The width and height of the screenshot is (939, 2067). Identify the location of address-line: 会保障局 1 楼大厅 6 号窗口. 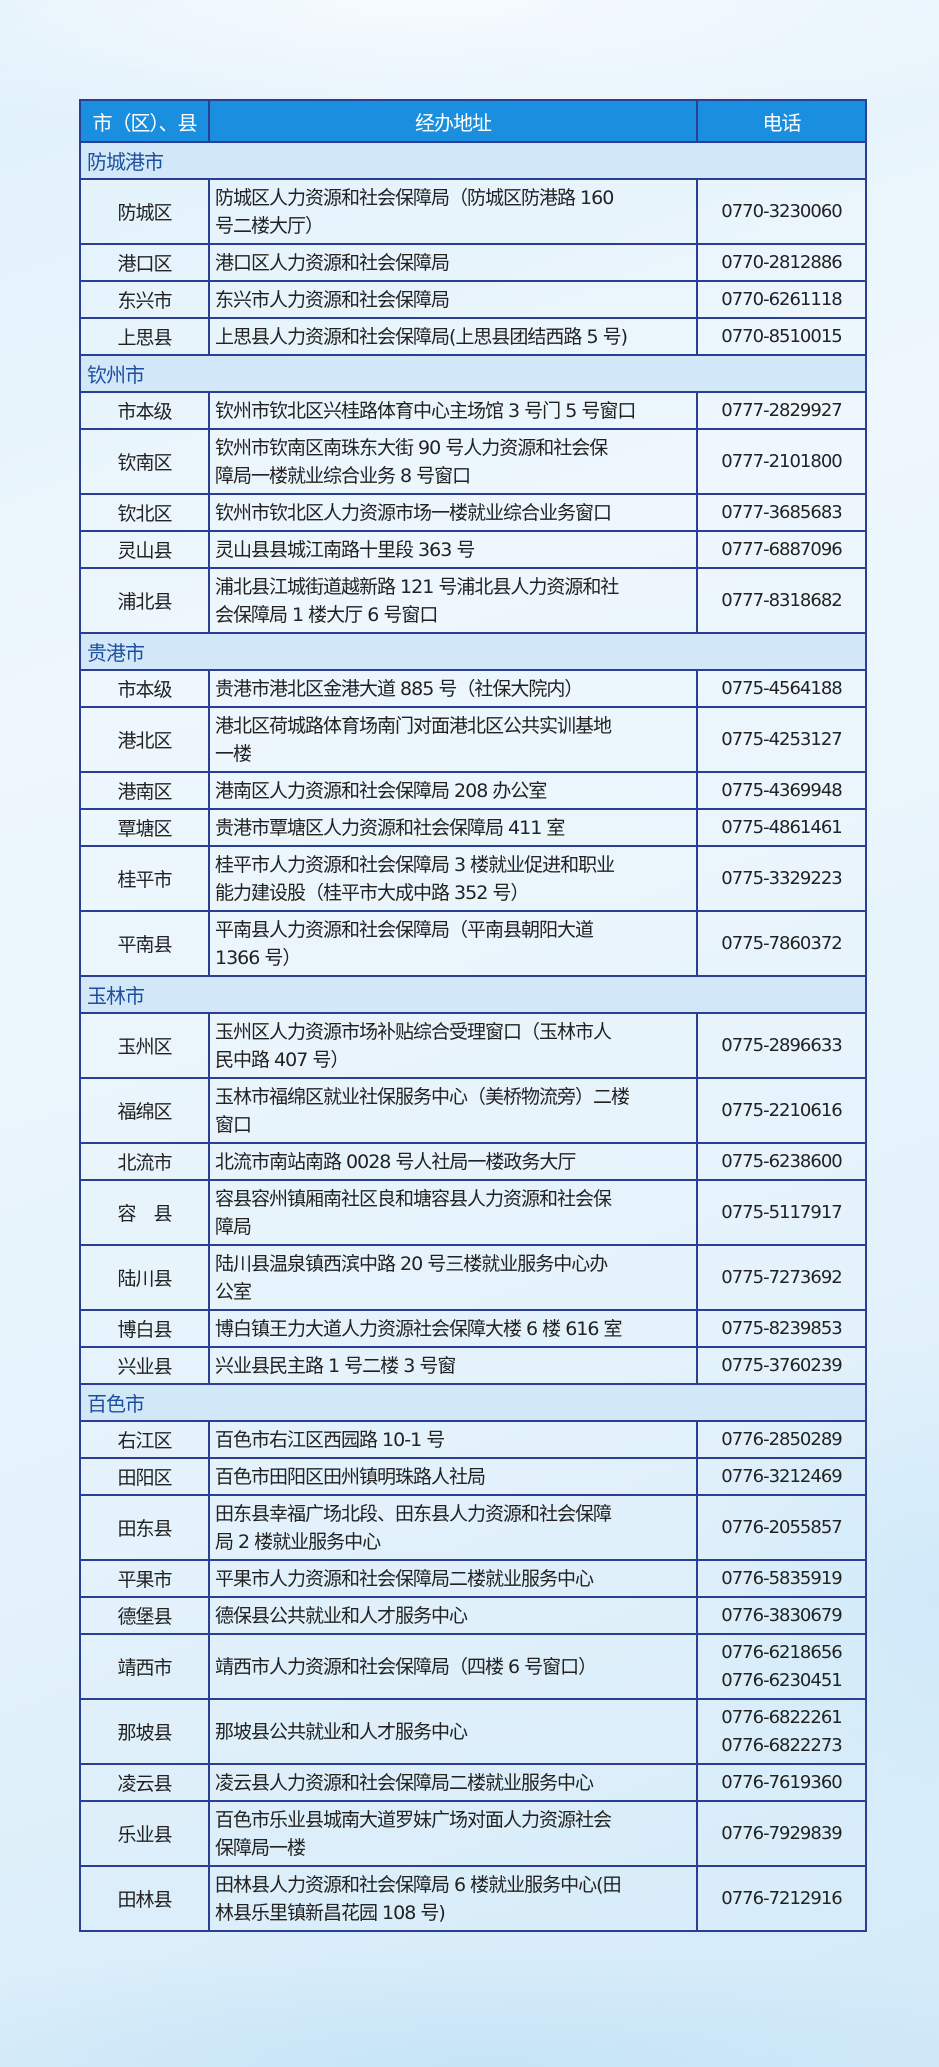
(326, 614).